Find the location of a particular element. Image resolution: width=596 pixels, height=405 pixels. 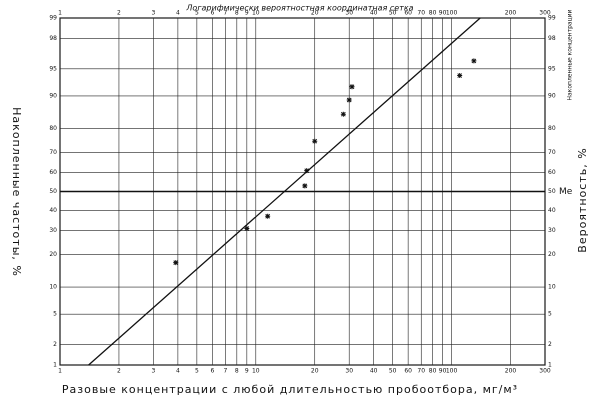

y-tick-label: 95 is located at coordinates (53, 68).